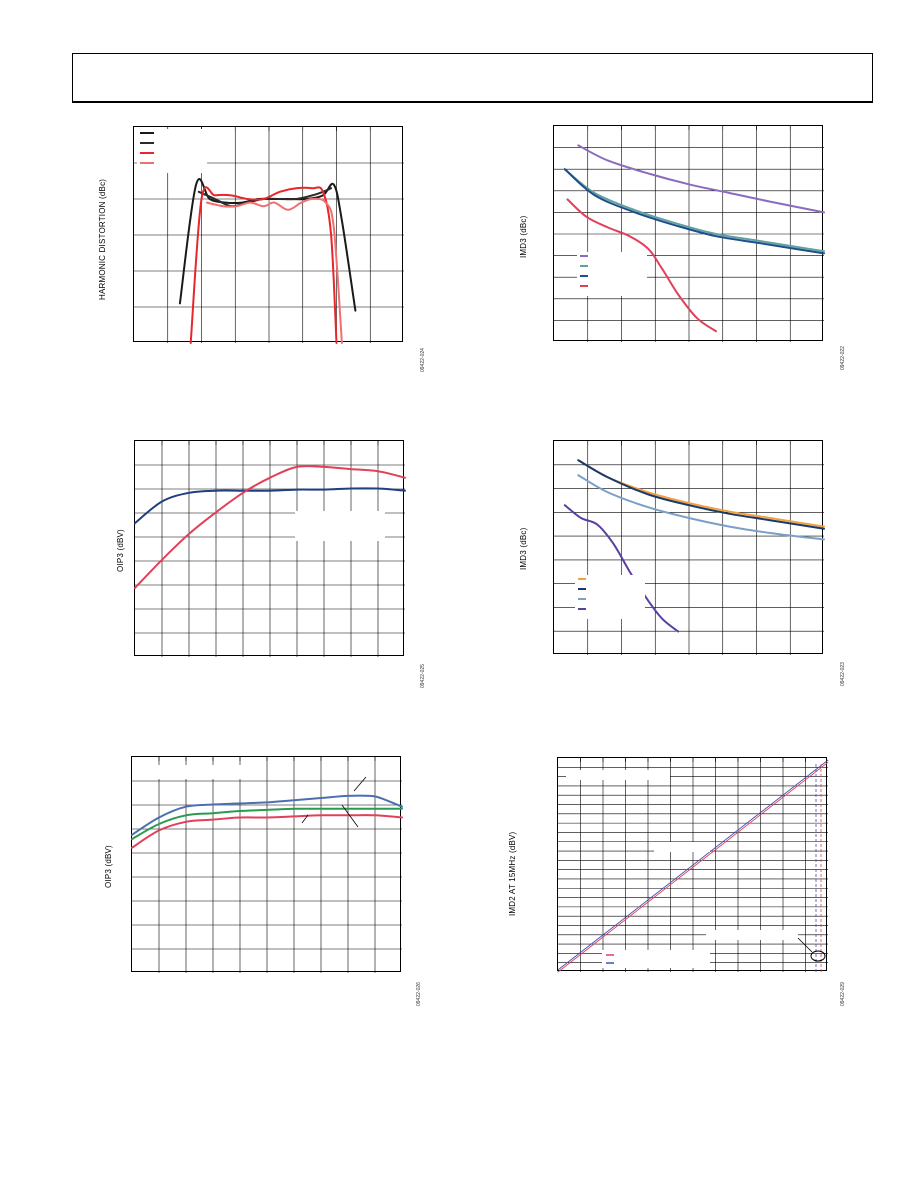  What do you see at coordinates (423, 360) in the screenshot?
I see `figure-code: 09422-024` at bounding box center [423, 360].